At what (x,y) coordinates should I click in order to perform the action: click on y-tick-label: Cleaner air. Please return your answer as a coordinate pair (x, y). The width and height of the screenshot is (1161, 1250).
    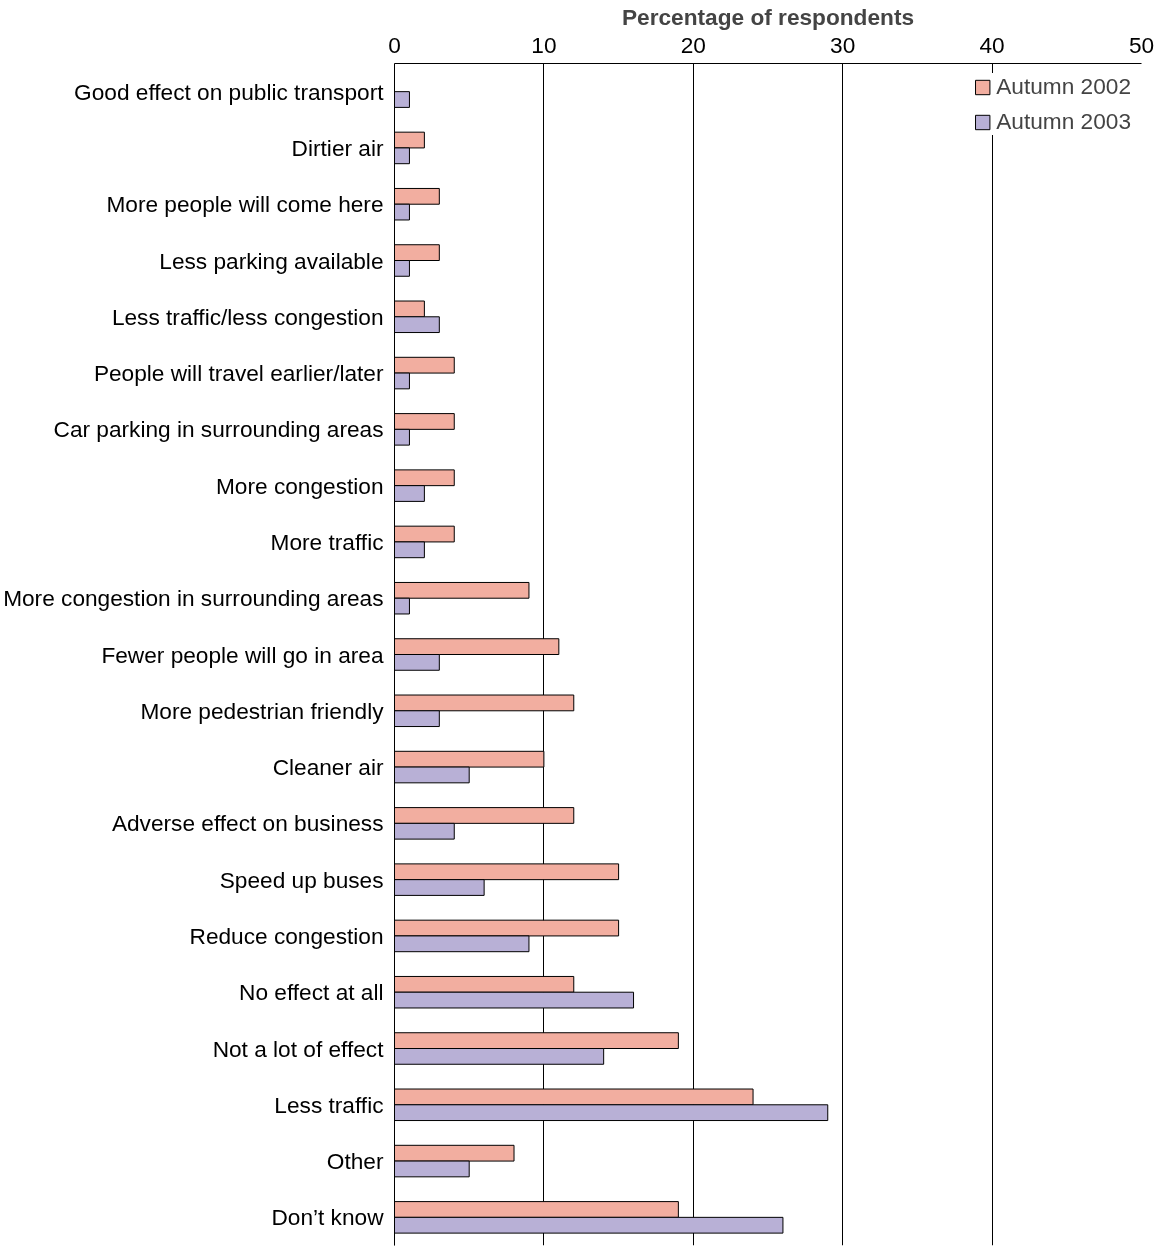
    Looking at the image, I should click on (328, 767).